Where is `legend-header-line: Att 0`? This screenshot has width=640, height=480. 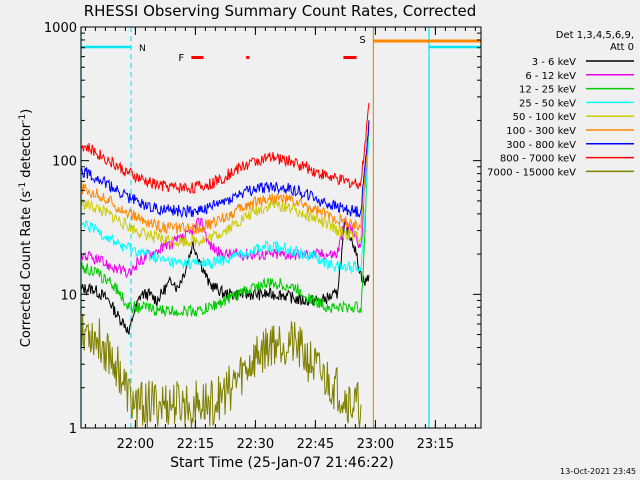
legend-header-line: Att 0 is located at coordinates (622, 47).